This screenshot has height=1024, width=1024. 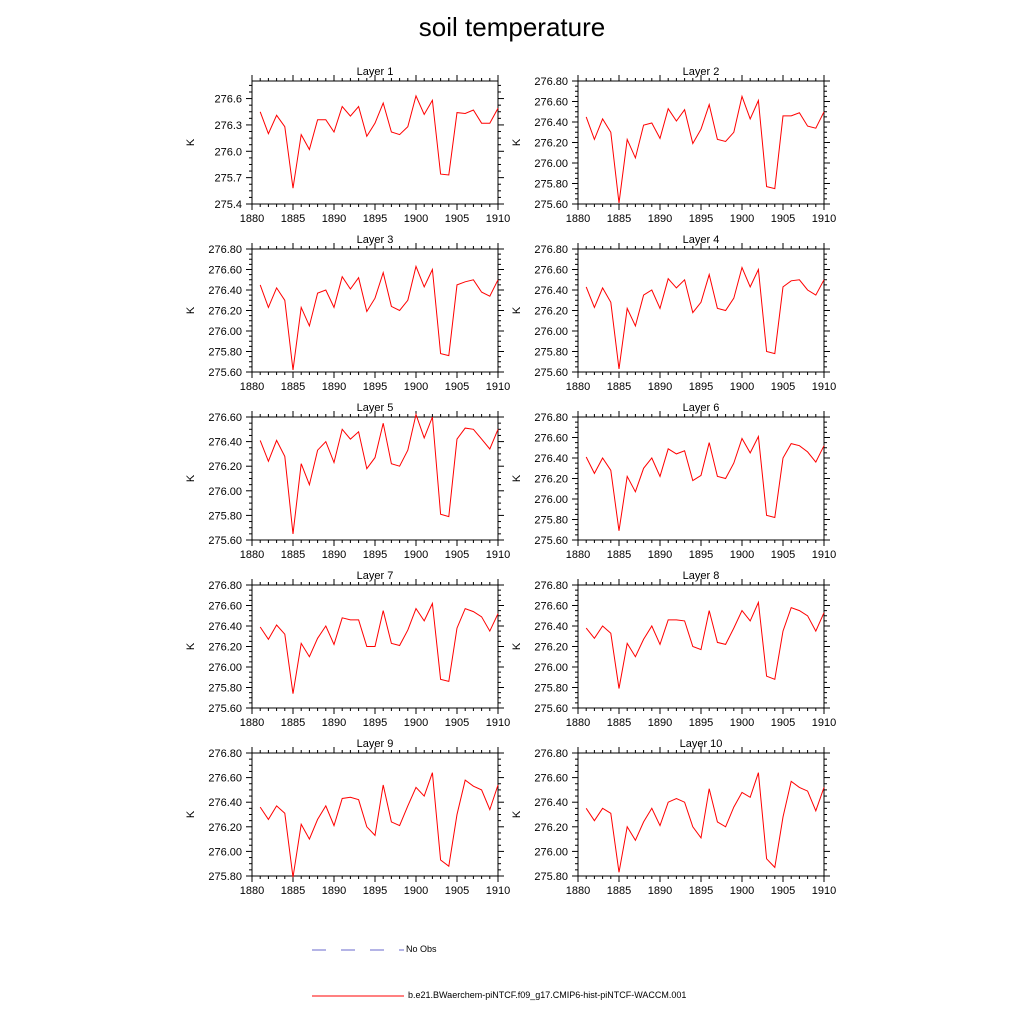 What do you see at coordinates (375, 576) in the screenshot?
I see `panel-title-layer-7: Layer 7` at bounding box center [375, 576].